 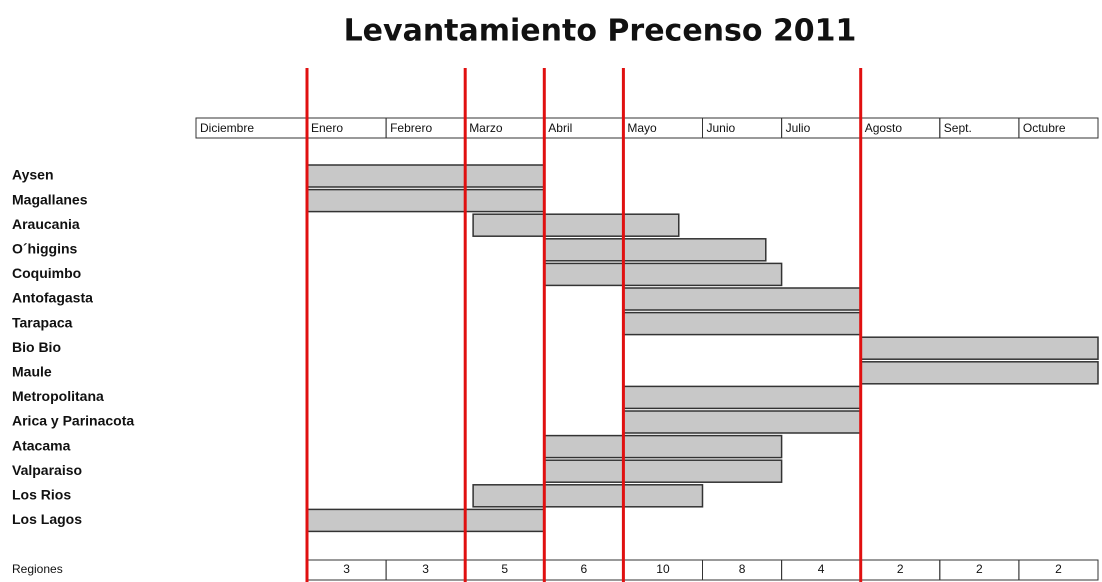 I want to click on region-label: Magallanes, so click(x=50, y=199).